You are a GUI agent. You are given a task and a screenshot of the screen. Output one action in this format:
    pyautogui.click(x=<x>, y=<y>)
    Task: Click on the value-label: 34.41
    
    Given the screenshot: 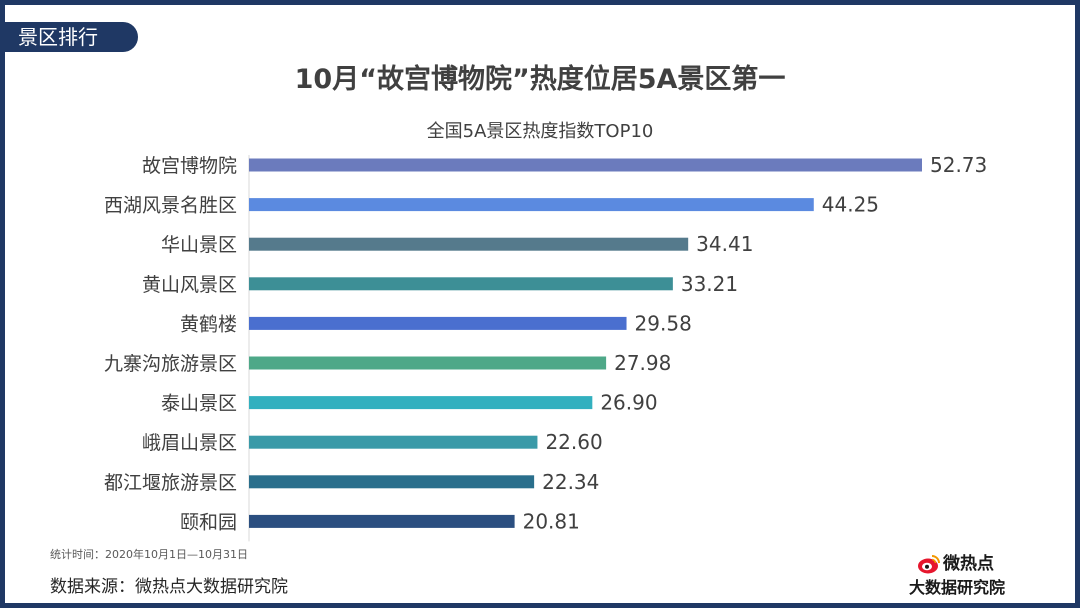 What is the action you would take?
    pyautogui.click(x=724, y=244)
    